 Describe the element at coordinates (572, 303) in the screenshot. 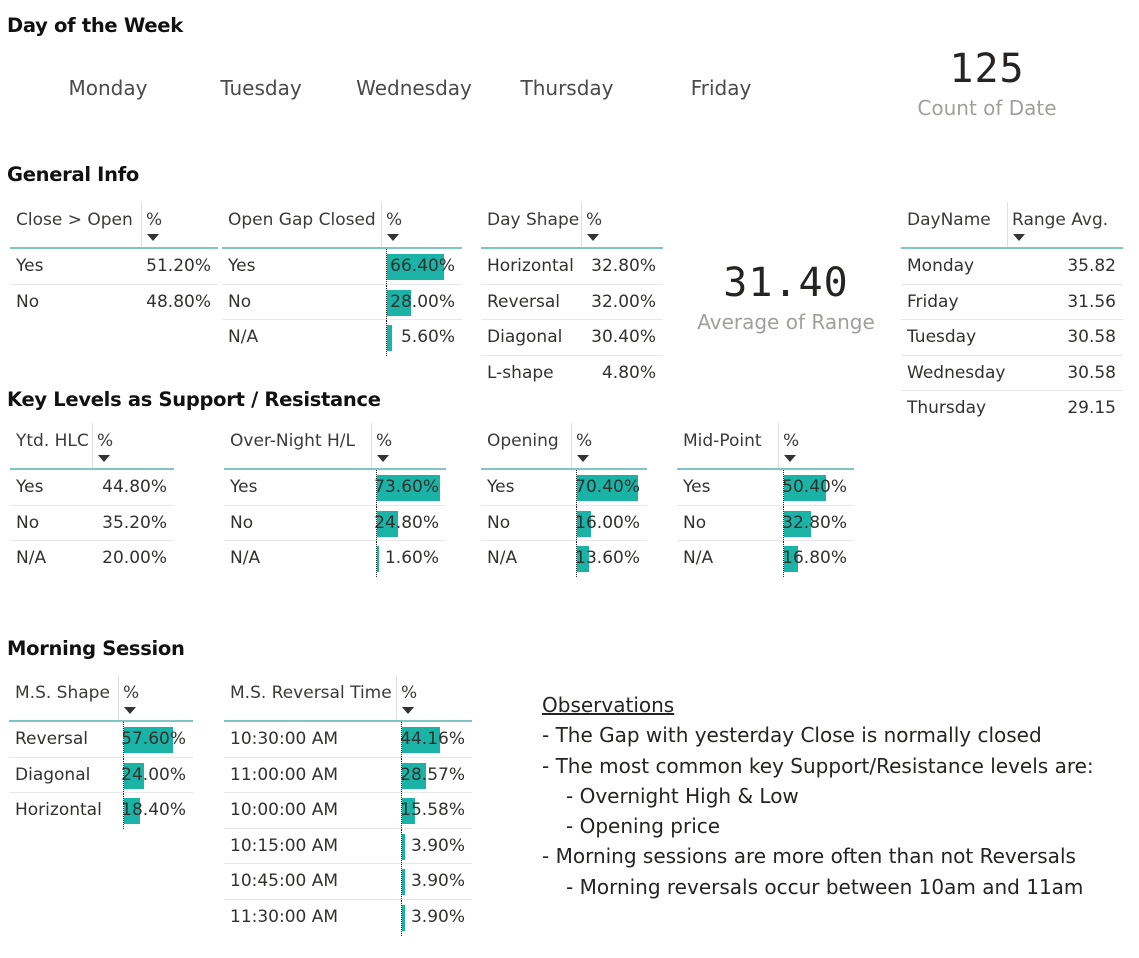

I see `table-row: Reversal 32.00%` at that location.